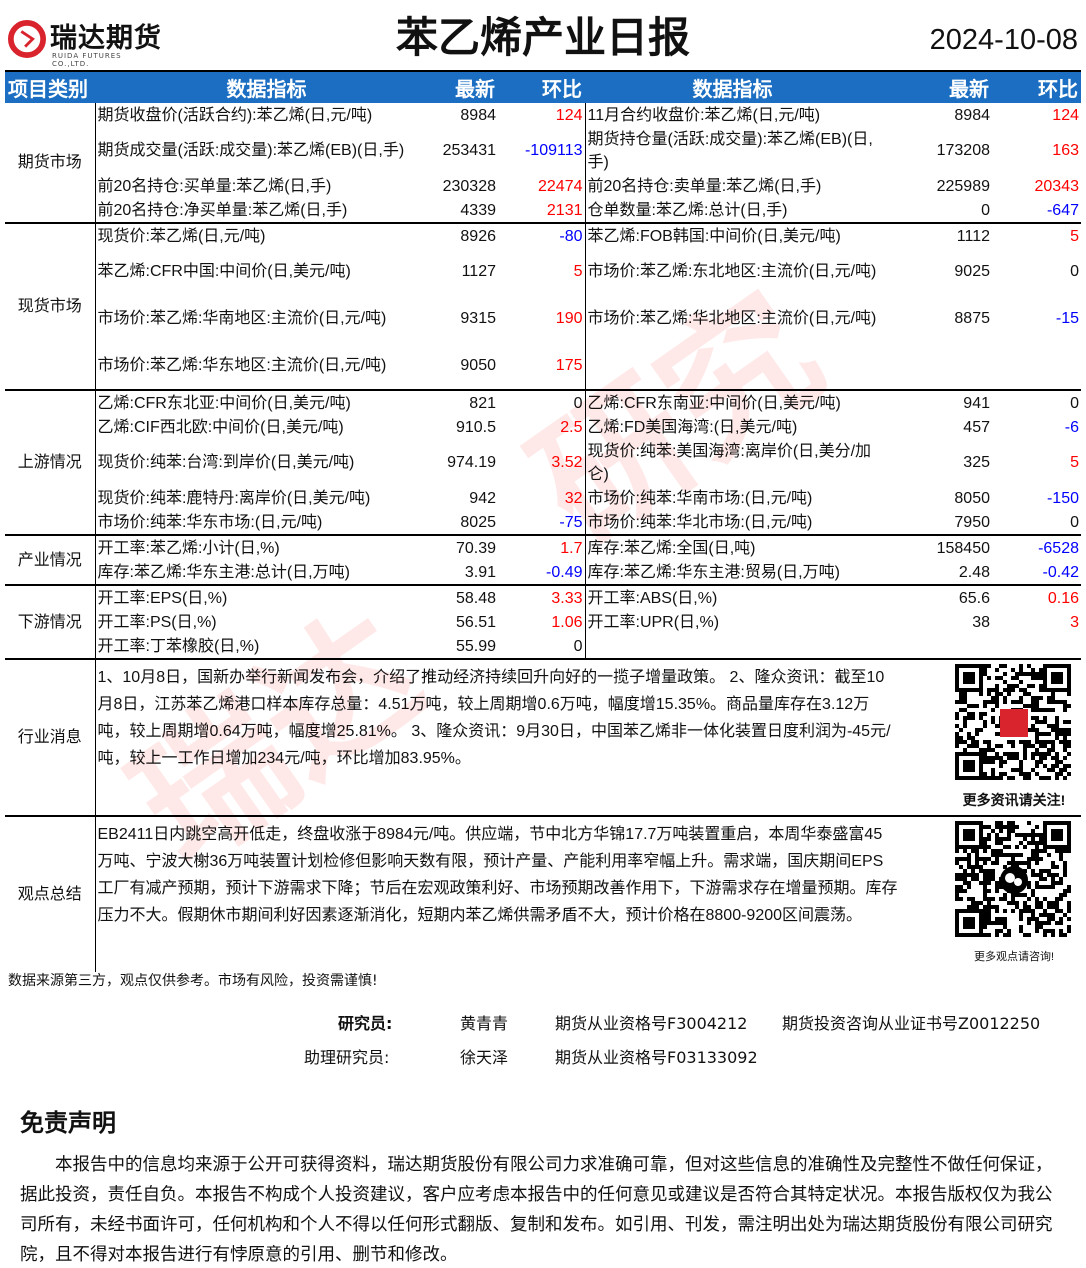 This screenshot has width=1086, height=1268. I want to click on indicator-name: 期货成交量(活跃:成交量):苯乙烯(EB)(日,手), so click(251, 150).